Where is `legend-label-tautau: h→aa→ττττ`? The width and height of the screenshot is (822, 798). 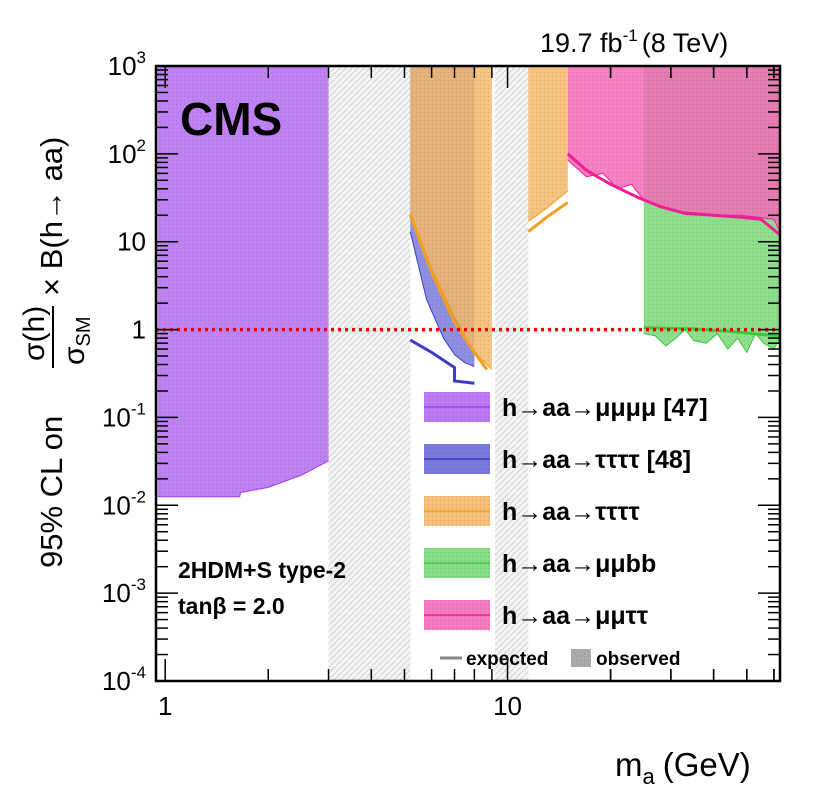
legend-label-tautau: h→aa→ττττ is located at coordinates (571, 512).